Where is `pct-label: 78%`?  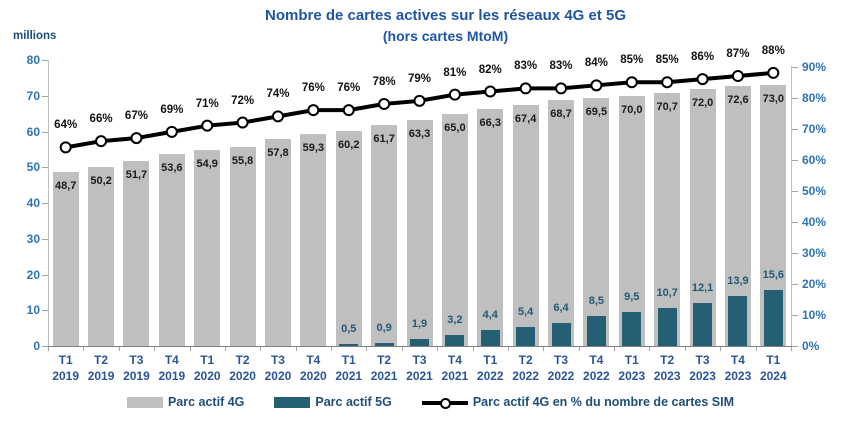
pct-label: 78% is located at coordinates (384, 81).